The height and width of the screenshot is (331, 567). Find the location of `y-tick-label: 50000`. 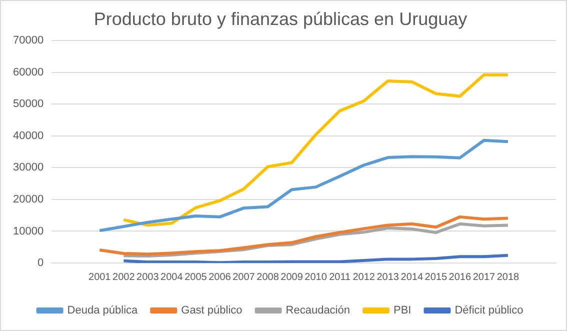

y-tick-label: 50000 is located at coordinates (28, 104).